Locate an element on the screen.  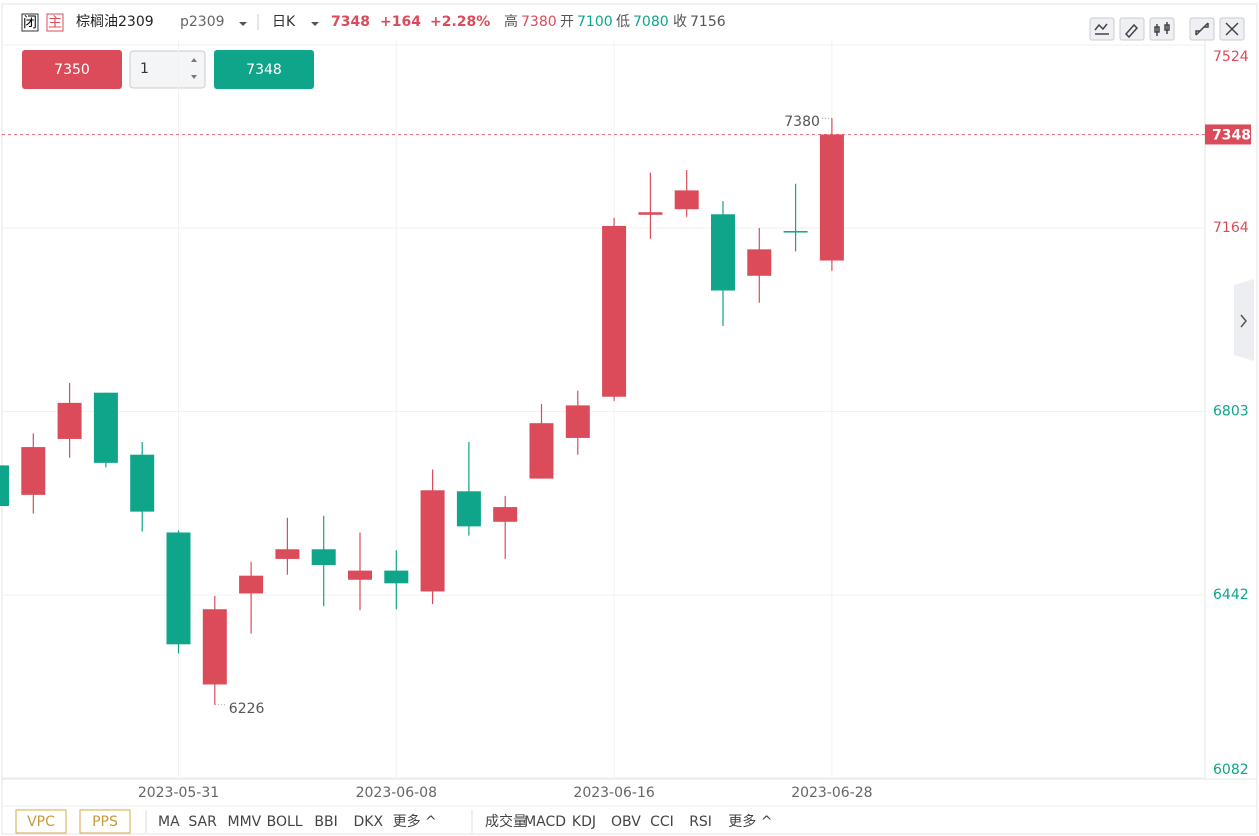
side-tab is located at coordinates (1244, 320).